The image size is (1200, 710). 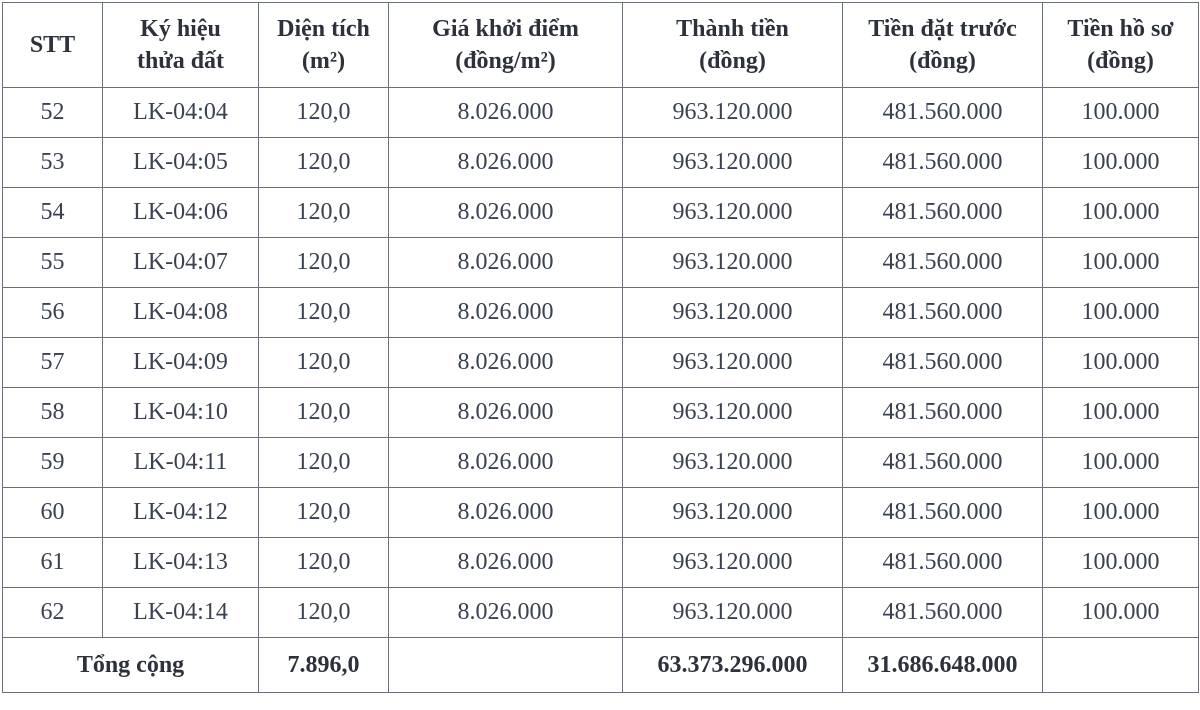 What do you see at coordinates (52, 512) in the screenshot?
I see `cell: 60` at bounding box center [52, 512].